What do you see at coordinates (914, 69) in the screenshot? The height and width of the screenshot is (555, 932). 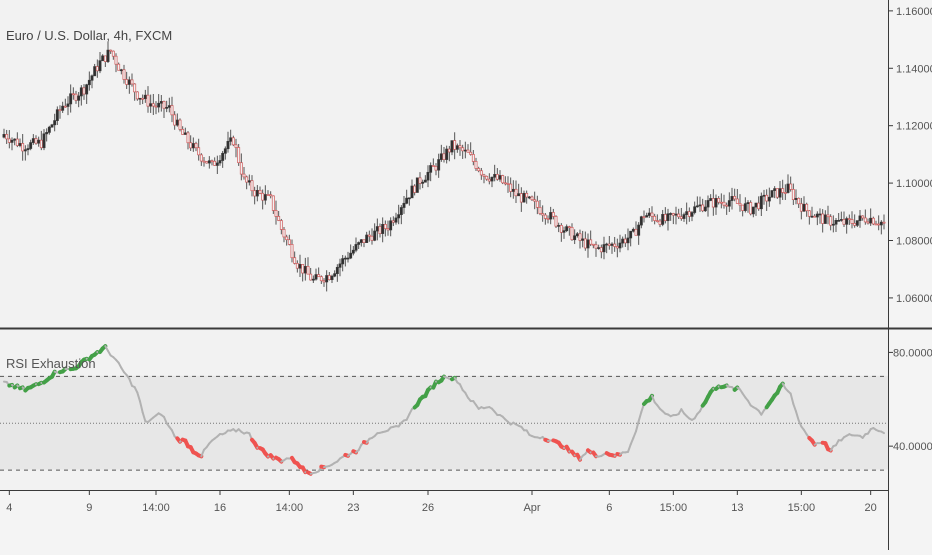 I see `price-tick-label: 1.14000` at bounding box center [914, 69].